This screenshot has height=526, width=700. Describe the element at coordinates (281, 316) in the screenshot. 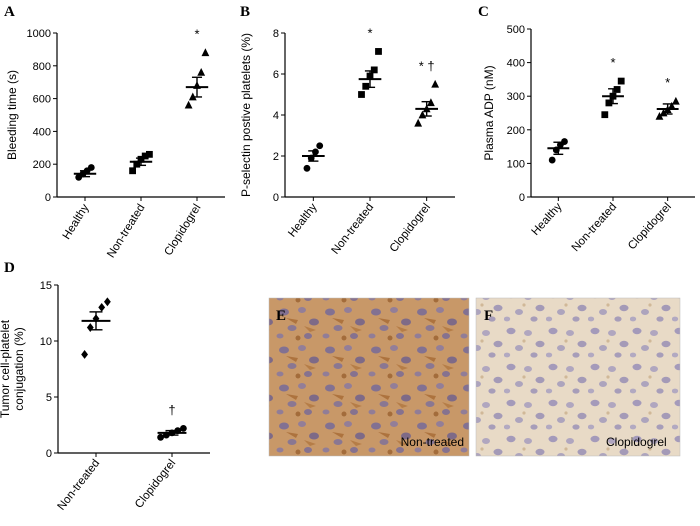

I see `panel-label-e: E` at that location.